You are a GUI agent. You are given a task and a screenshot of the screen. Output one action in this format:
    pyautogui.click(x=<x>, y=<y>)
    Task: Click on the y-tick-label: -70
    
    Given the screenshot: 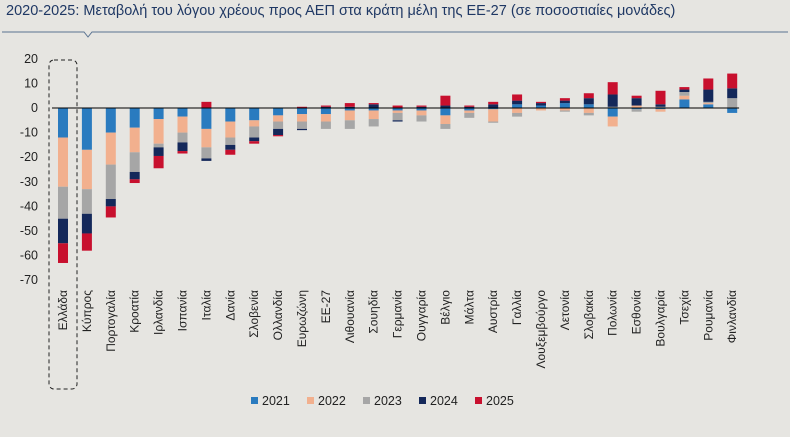 What is the action you would take?
    pyautogui.click(x=29, y=280)
    